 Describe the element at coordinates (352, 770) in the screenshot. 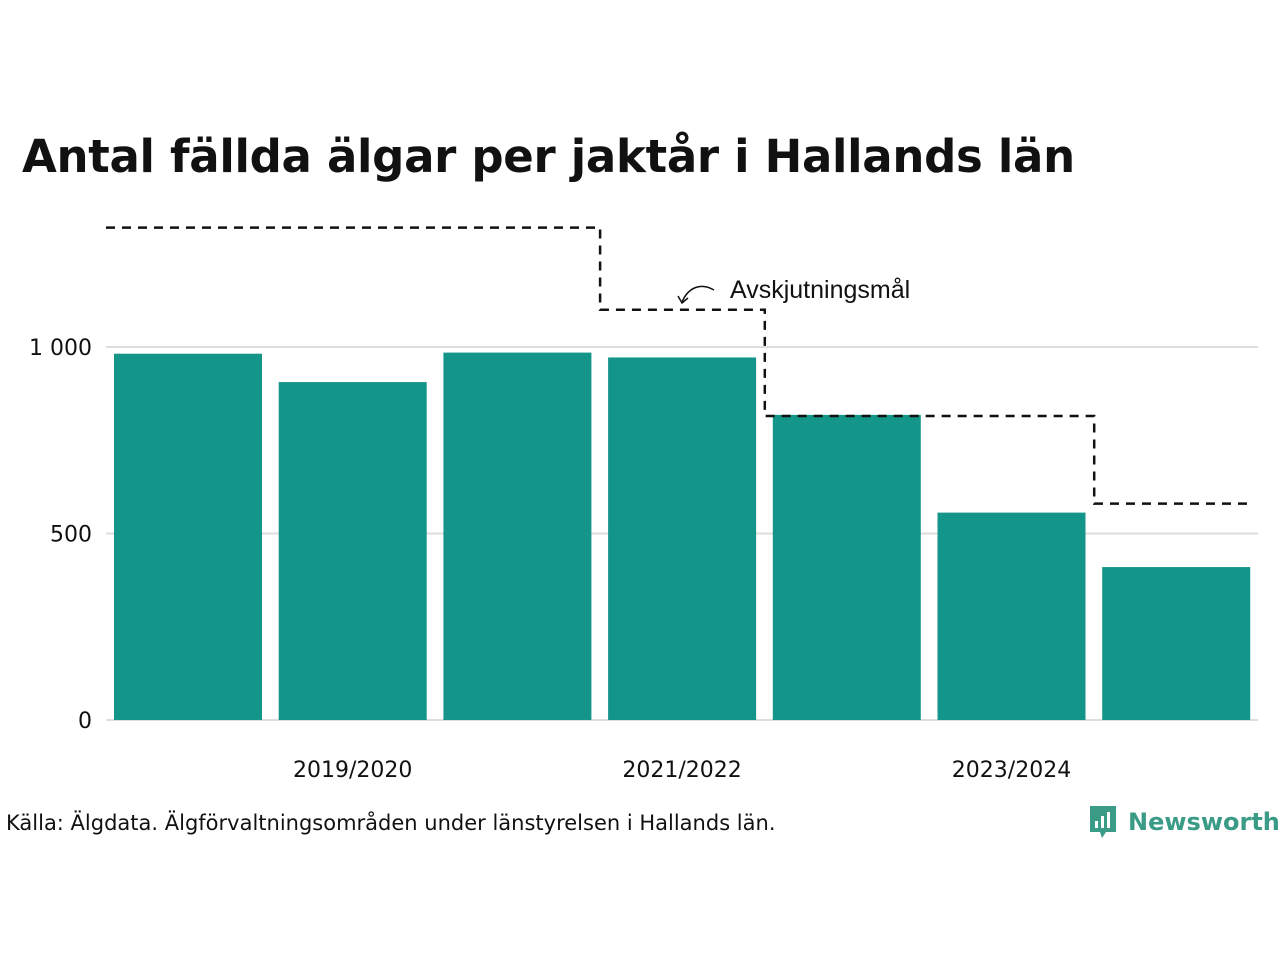

I see `x-tick-label: 2019/2020` at that location.